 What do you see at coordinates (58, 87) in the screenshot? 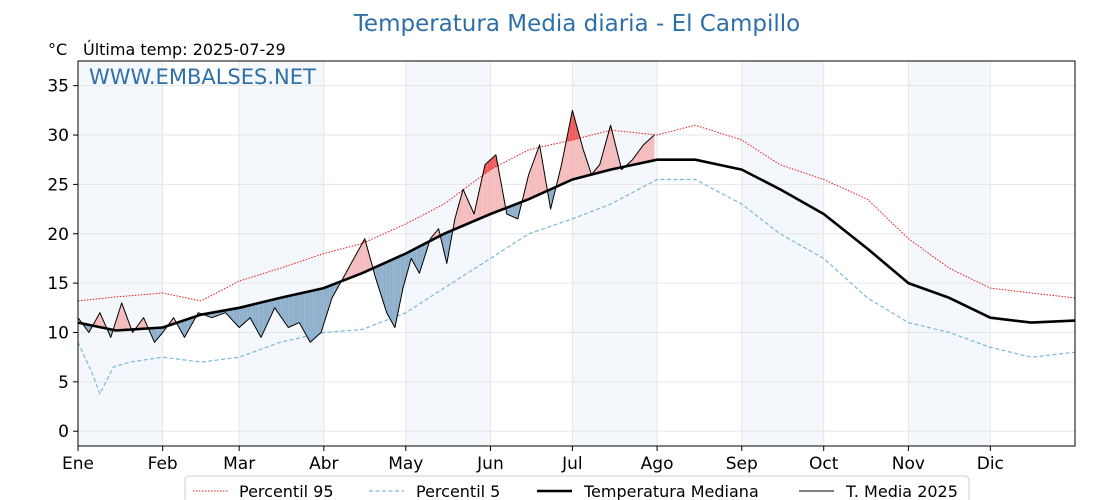
I see `y-tick-label: 35` at bounding box center [58, 87].